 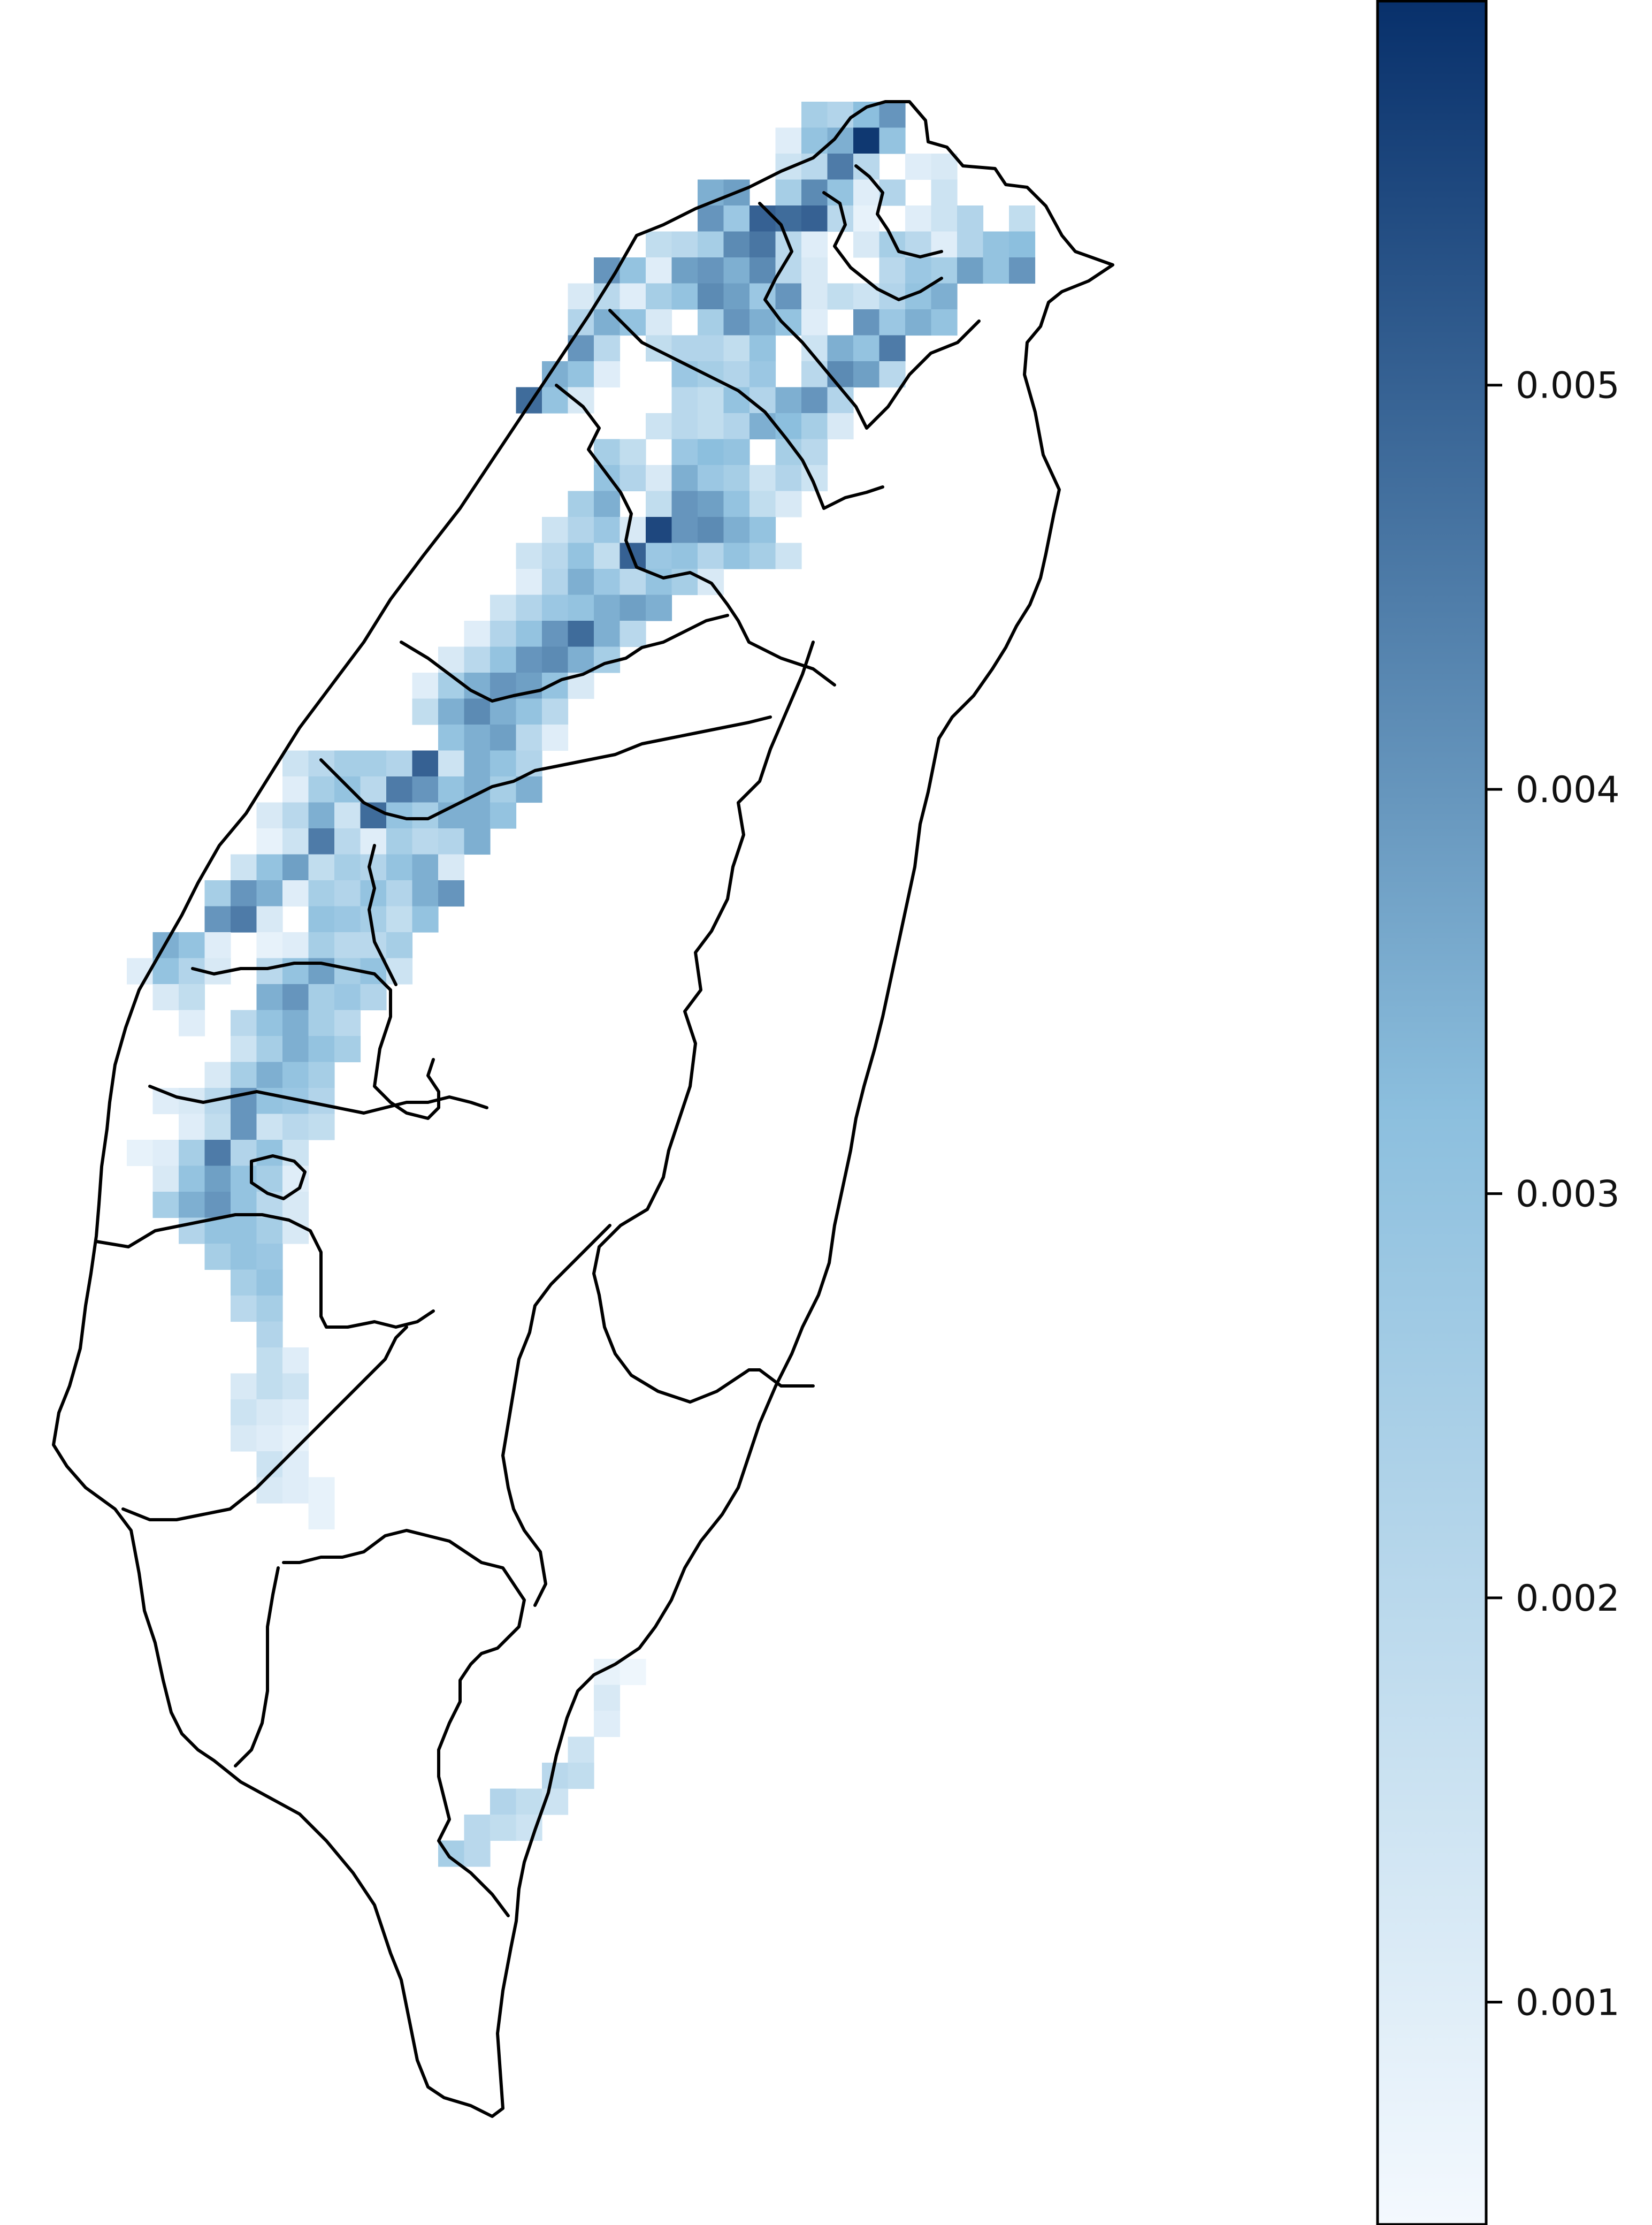 I want to click on colorbar-tick-label: 0.002, so click(x=1568, y=1599).